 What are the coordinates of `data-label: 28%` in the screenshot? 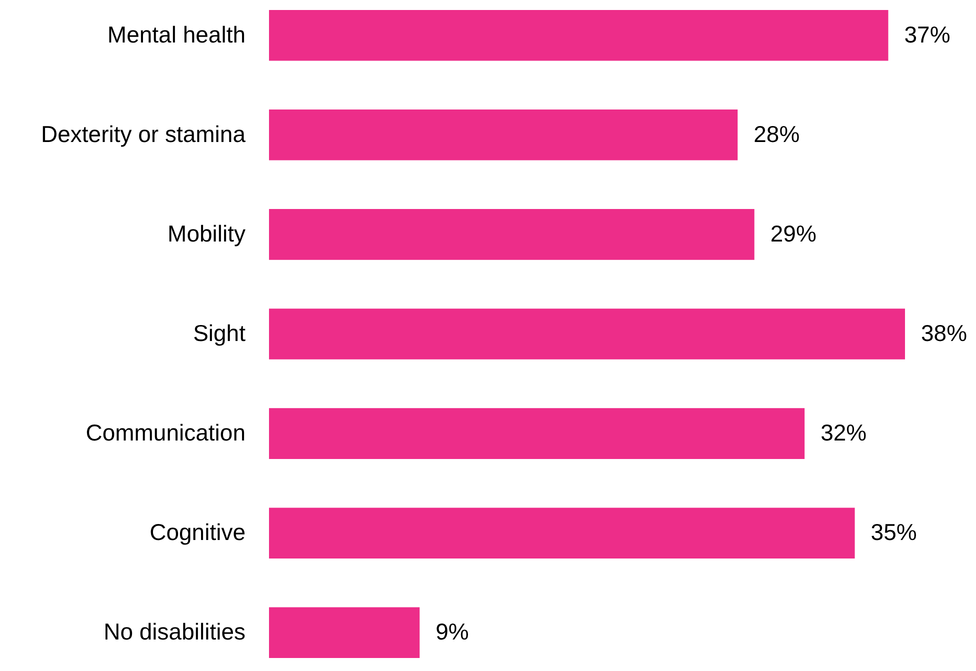 It's located at (777, 133).